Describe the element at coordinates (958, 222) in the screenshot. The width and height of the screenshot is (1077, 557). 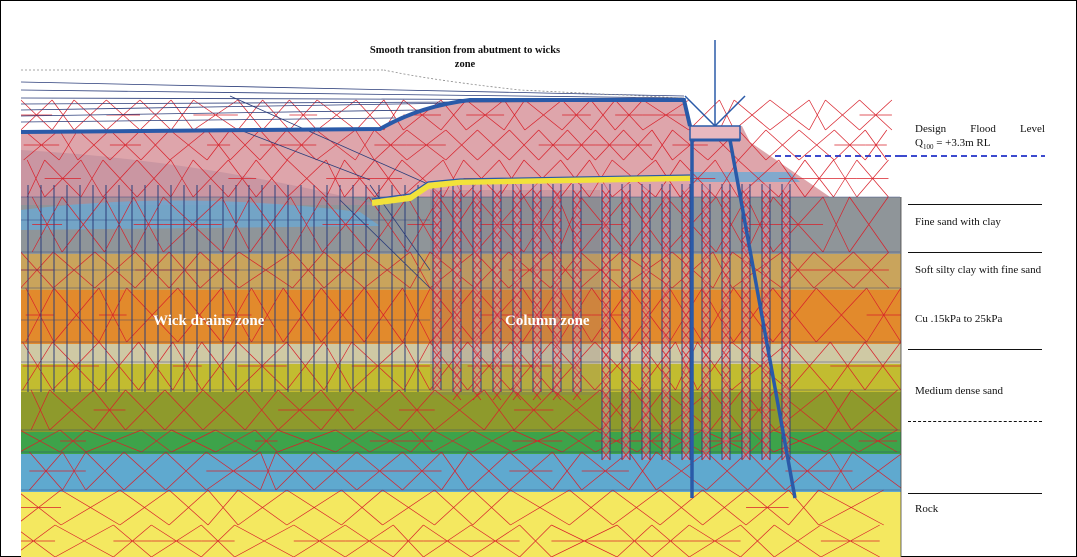
I see `fine-sand-label: Fine sand with clay` at that location.